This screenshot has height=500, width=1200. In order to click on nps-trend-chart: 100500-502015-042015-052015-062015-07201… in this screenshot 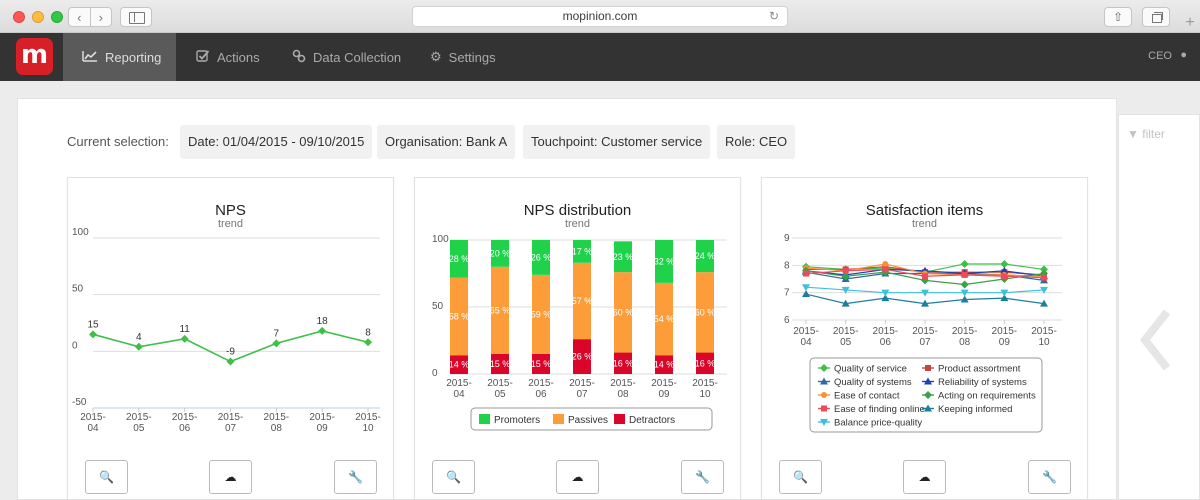, I will do `click(226, 330)`.